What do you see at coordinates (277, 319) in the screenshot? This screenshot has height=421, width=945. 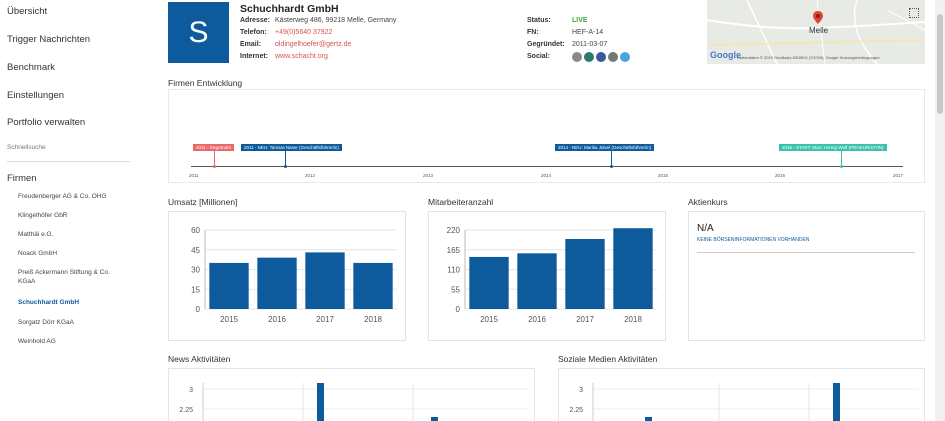 I see `umsatz-xtick: 2016` at bounding box center [277, 319].